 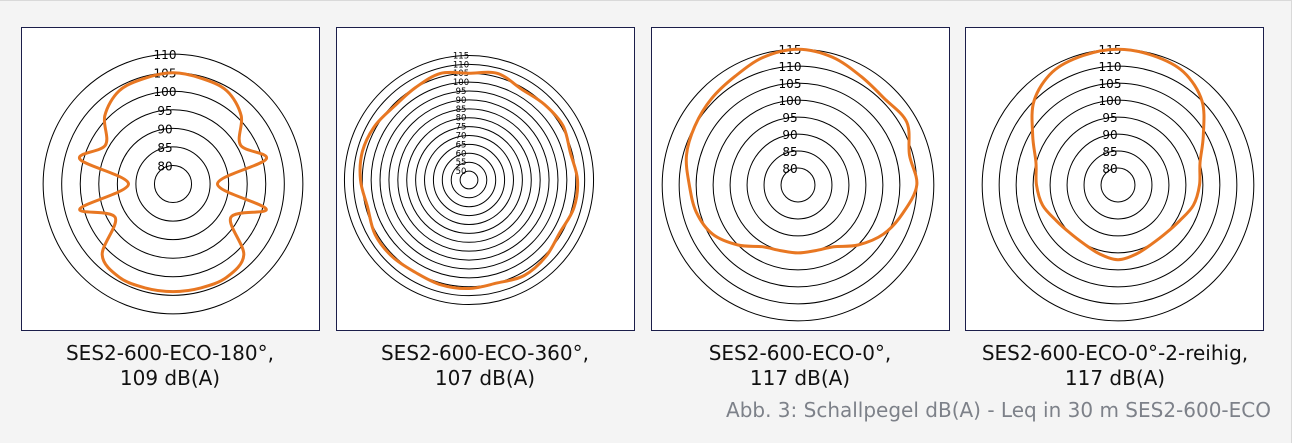 I want to click on ring-label-65: 65, so click(x=461, y=145).